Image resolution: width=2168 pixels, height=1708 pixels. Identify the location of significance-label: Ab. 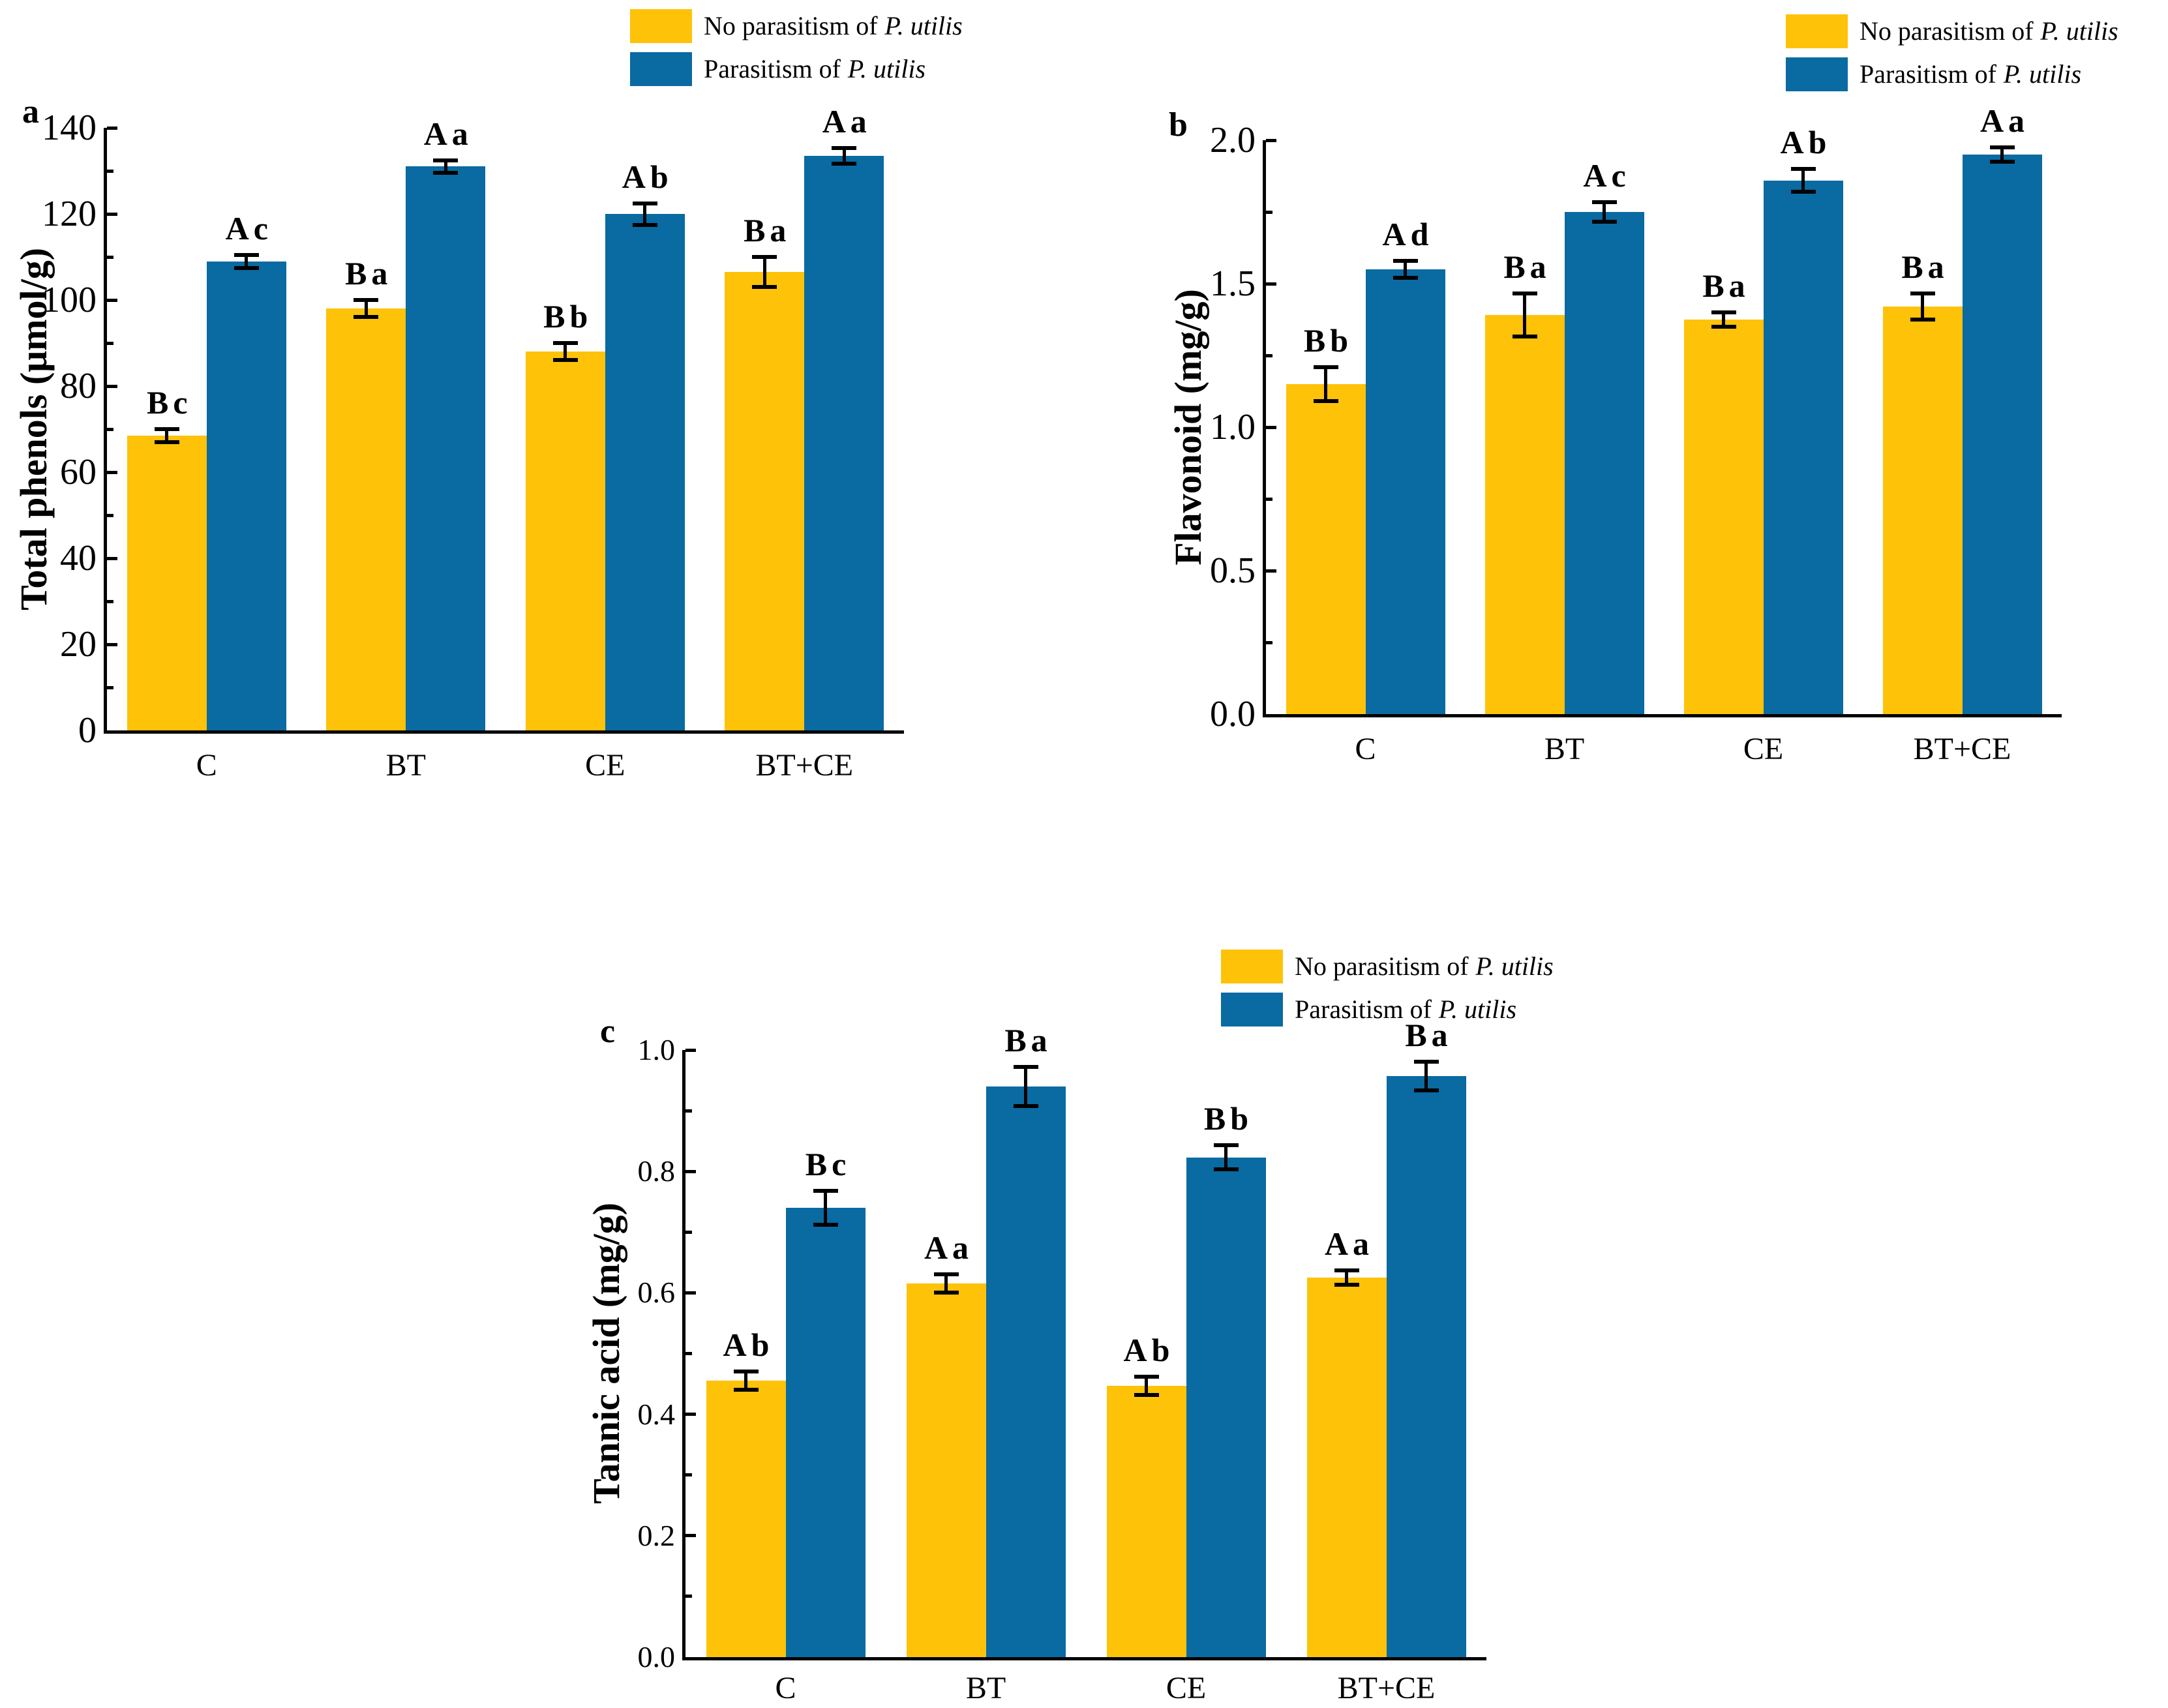
(748, 1345).